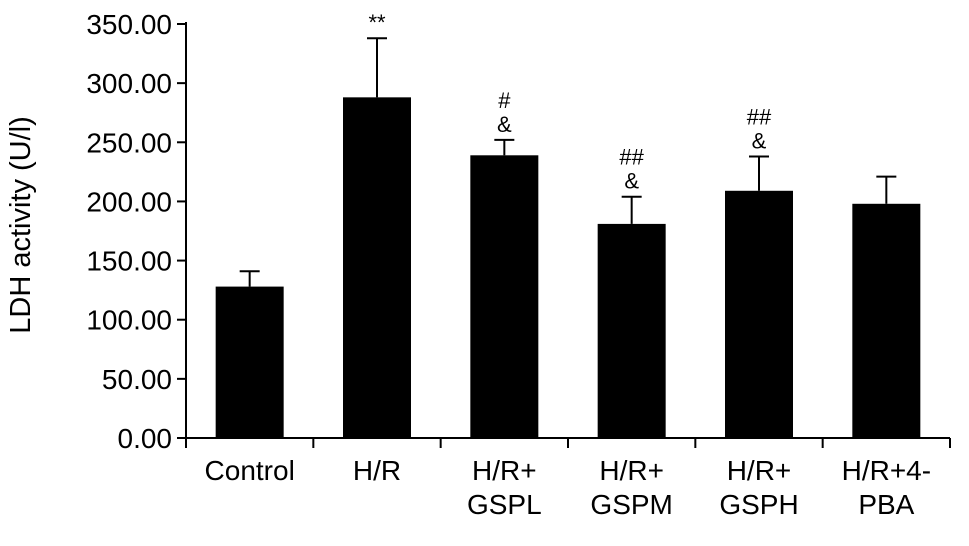 Image resolution: width=969 pixels, height=546 pixels. I want to click on x-tick-label: GSPL, so click(504, 504).